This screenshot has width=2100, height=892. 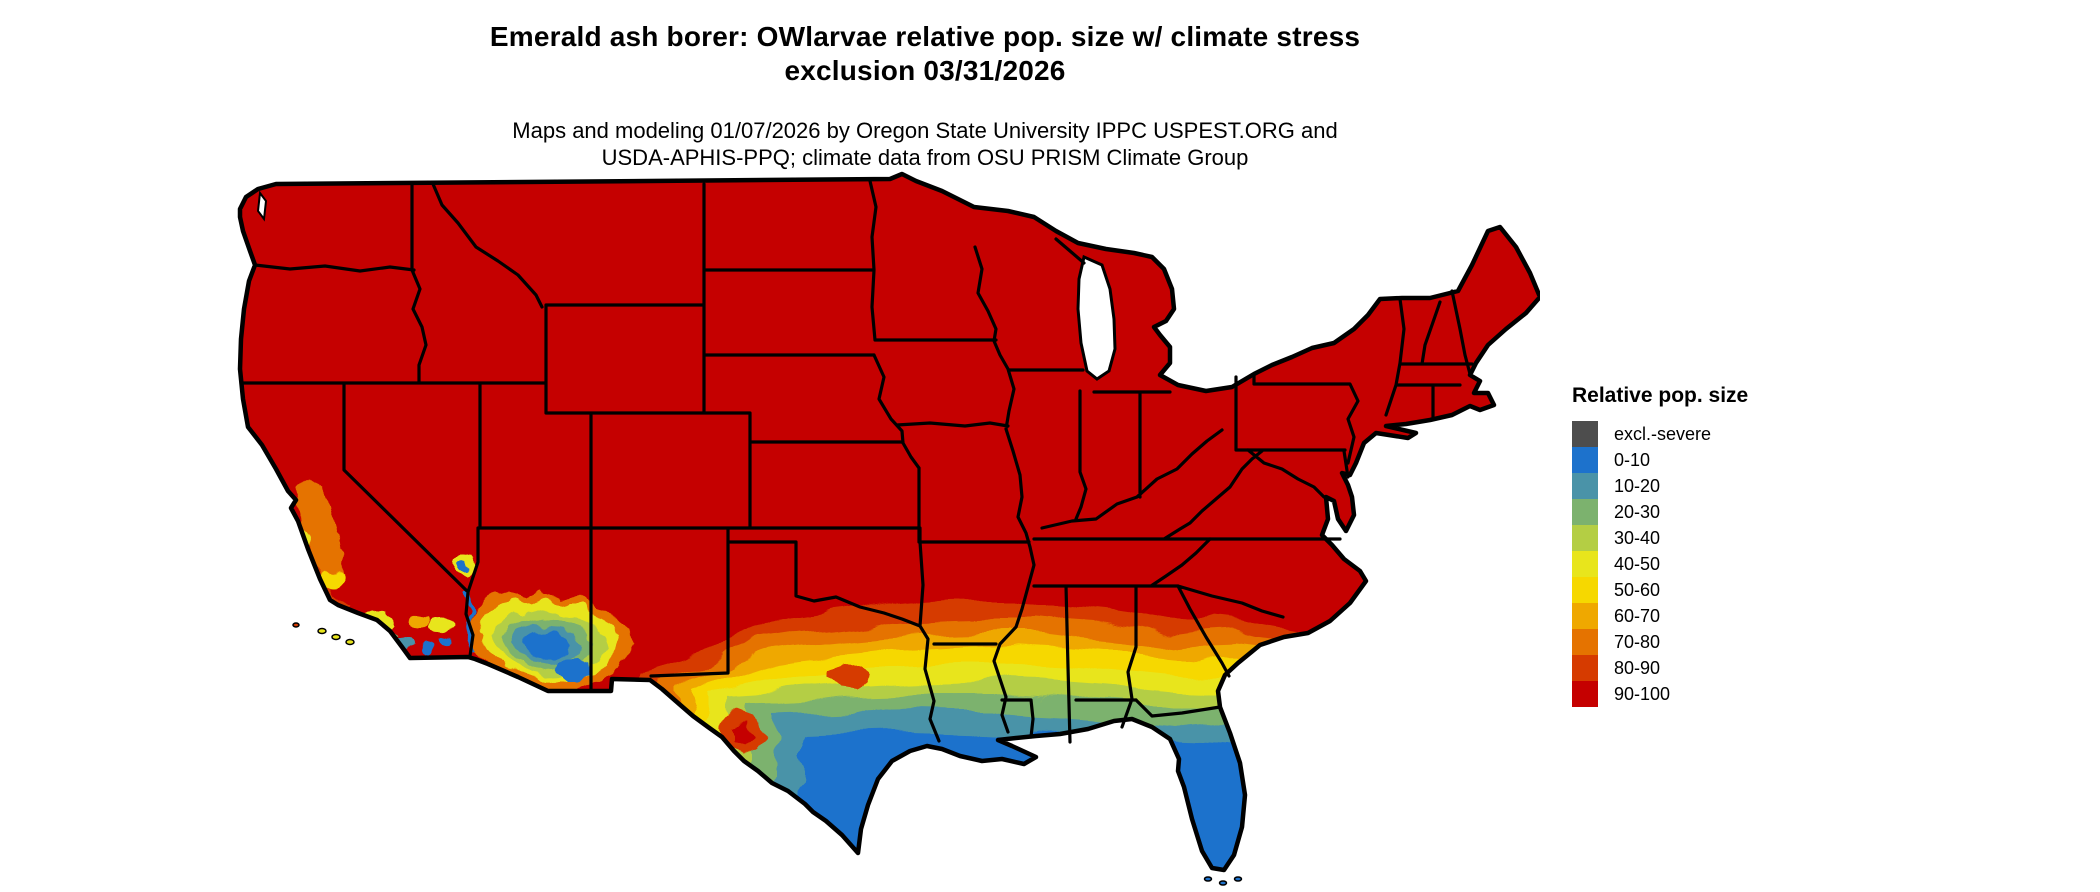 I want to click on legend-label: 0-10, so click(x=1632, y=459).